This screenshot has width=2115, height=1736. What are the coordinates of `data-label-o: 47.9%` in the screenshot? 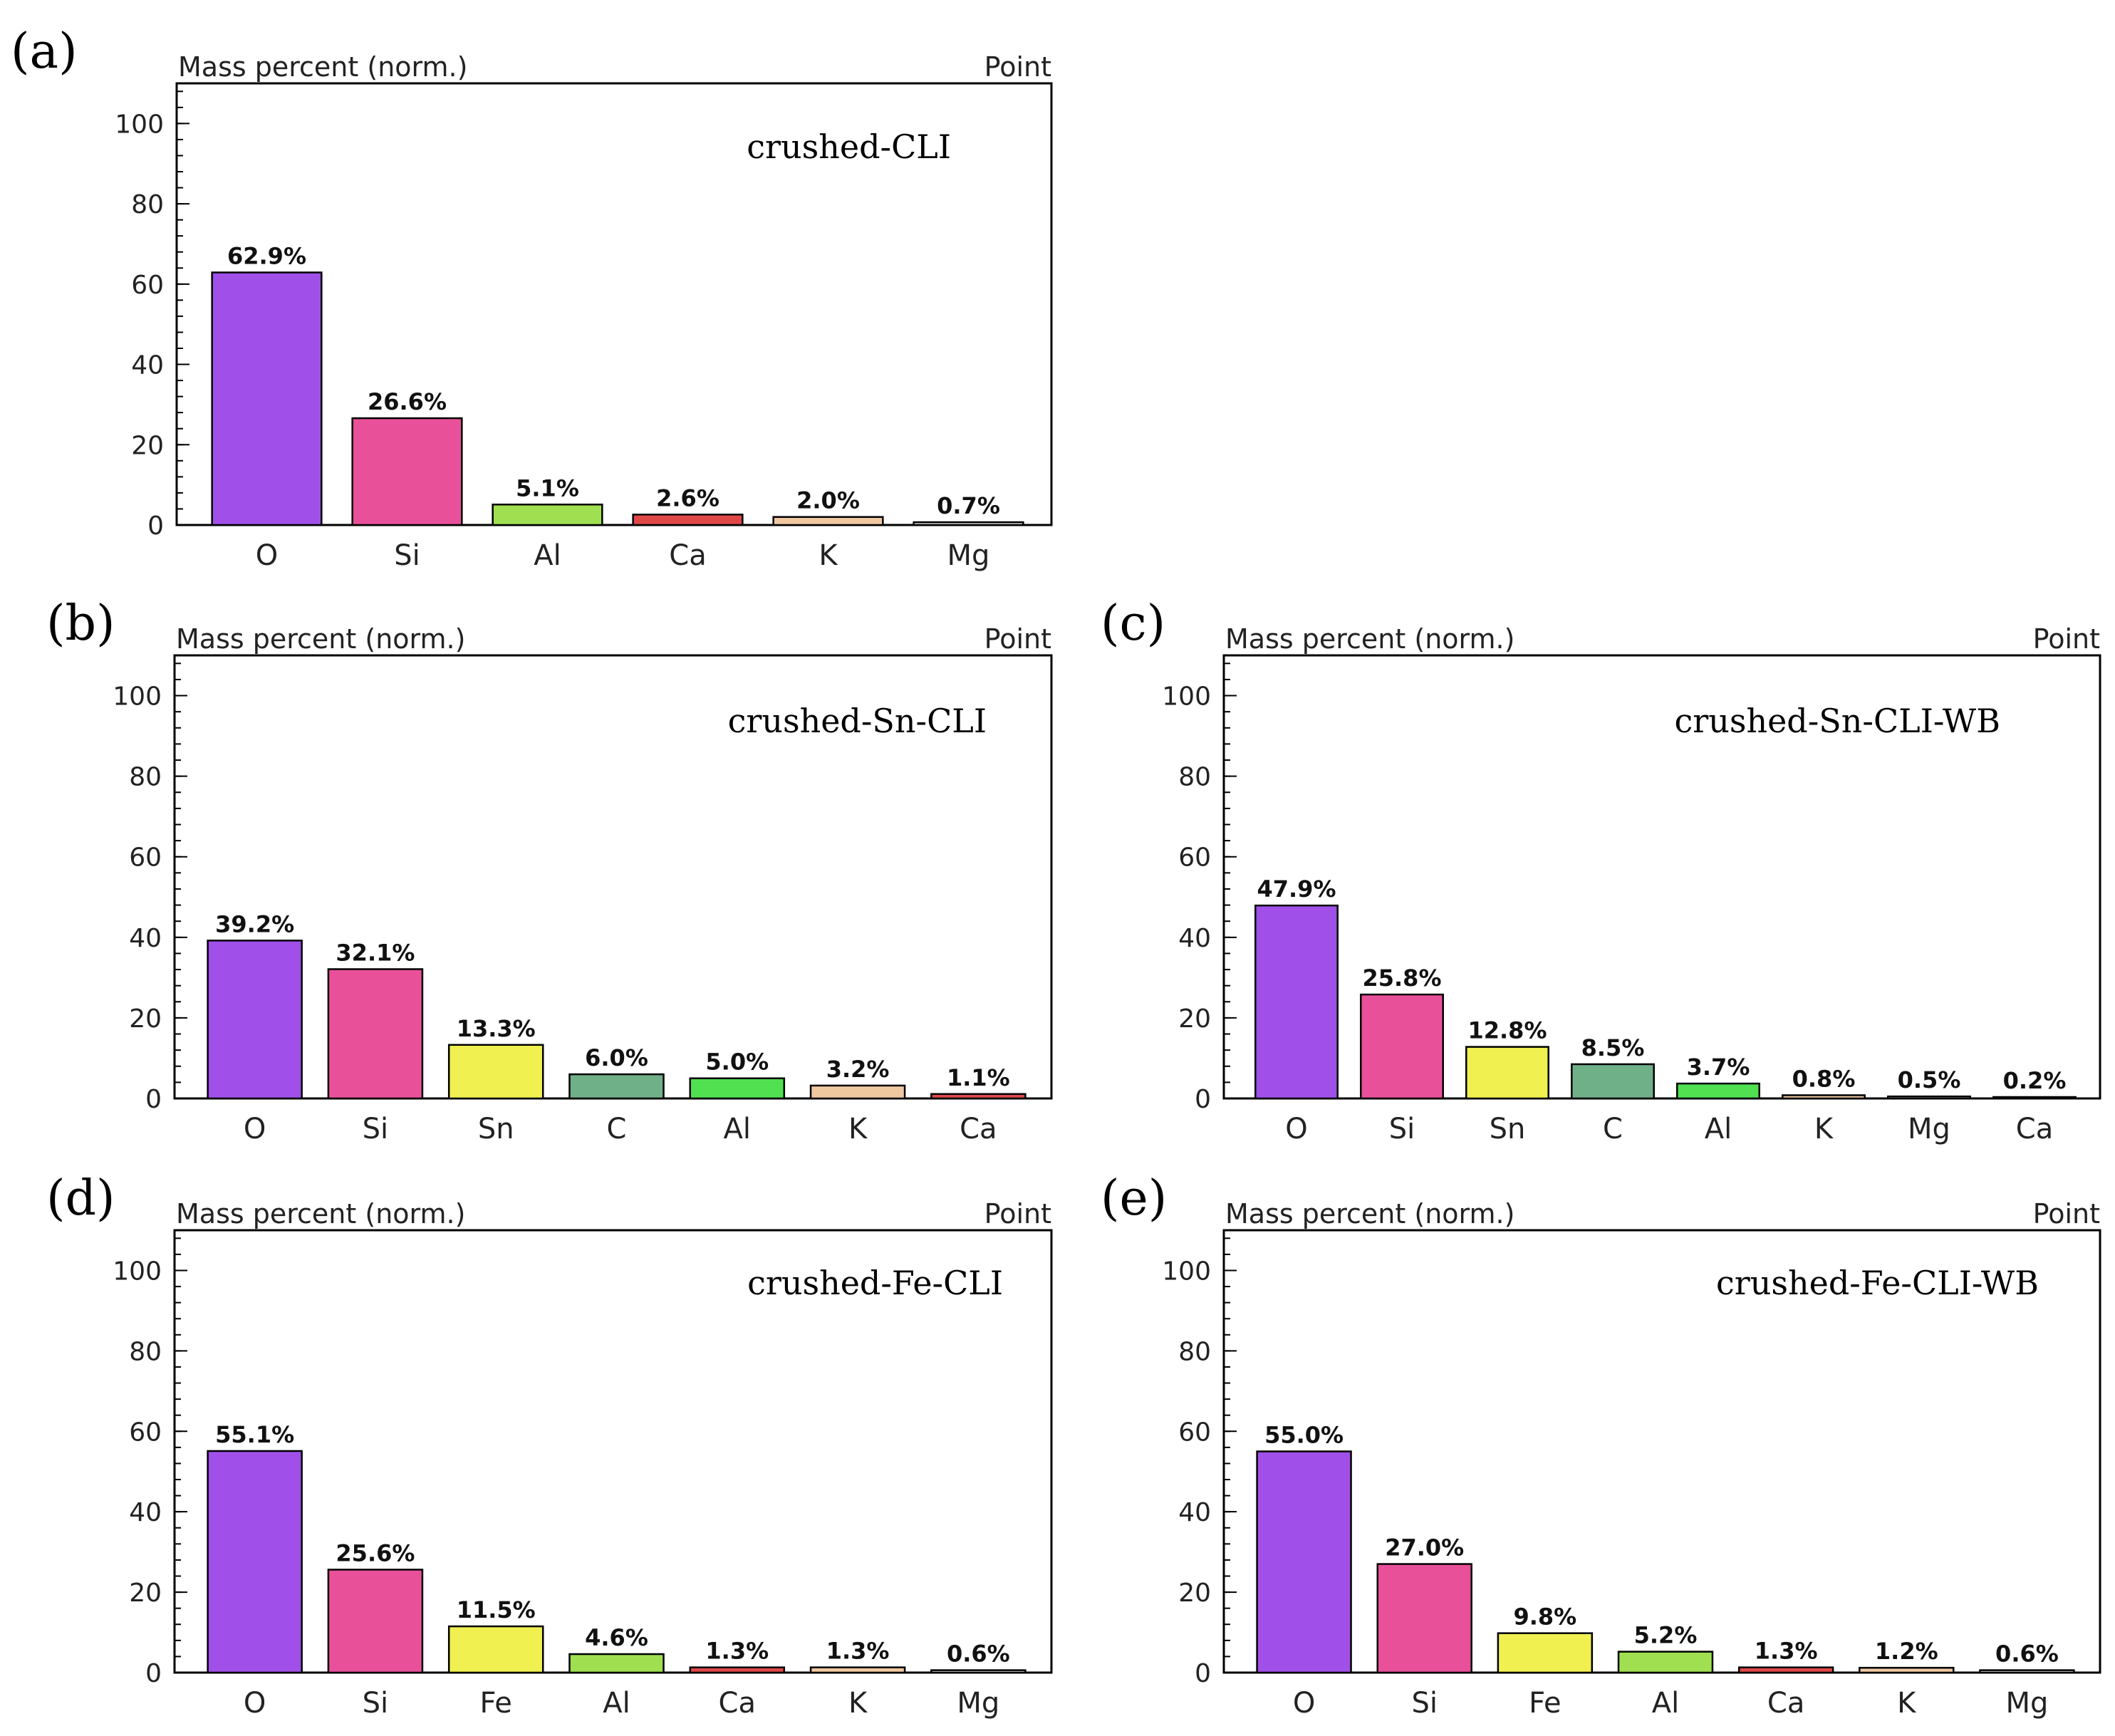 It's located at (1296, 889).